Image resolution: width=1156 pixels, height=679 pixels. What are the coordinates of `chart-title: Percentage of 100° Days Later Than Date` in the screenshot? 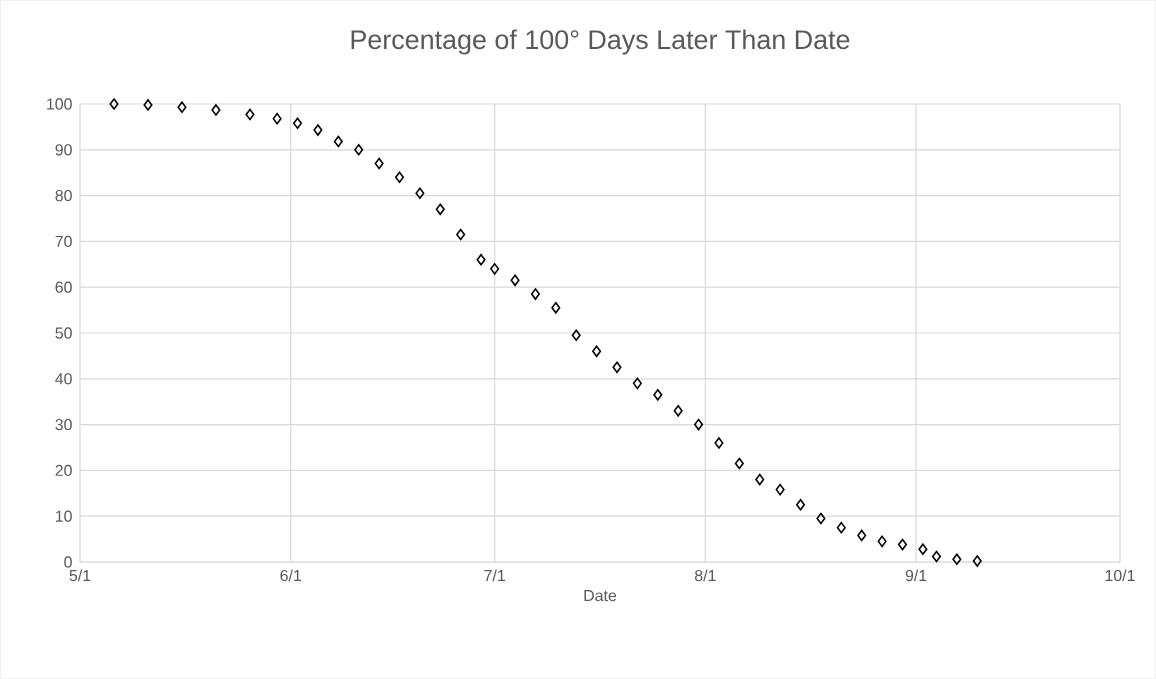 It's located at (600, 42).